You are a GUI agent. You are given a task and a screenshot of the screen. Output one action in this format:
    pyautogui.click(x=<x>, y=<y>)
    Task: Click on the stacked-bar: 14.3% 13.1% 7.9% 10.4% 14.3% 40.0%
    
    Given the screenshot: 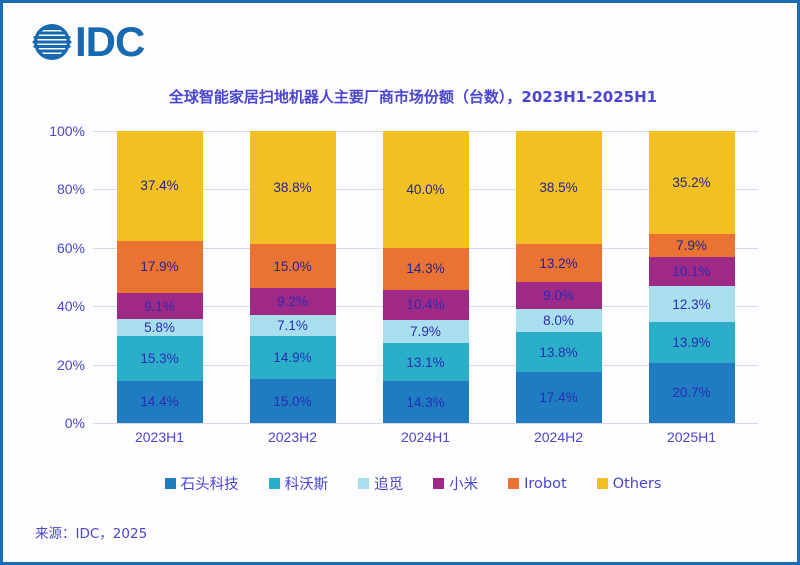 What is the action you would take?
    pyautogui.click(x=425, y=277)
    